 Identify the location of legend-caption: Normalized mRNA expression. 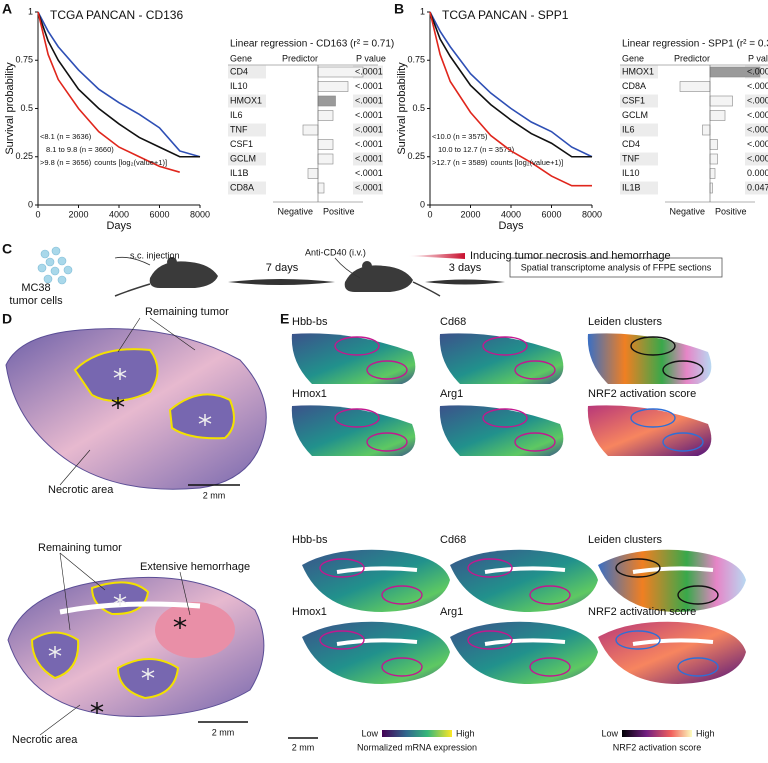
(417, 747).